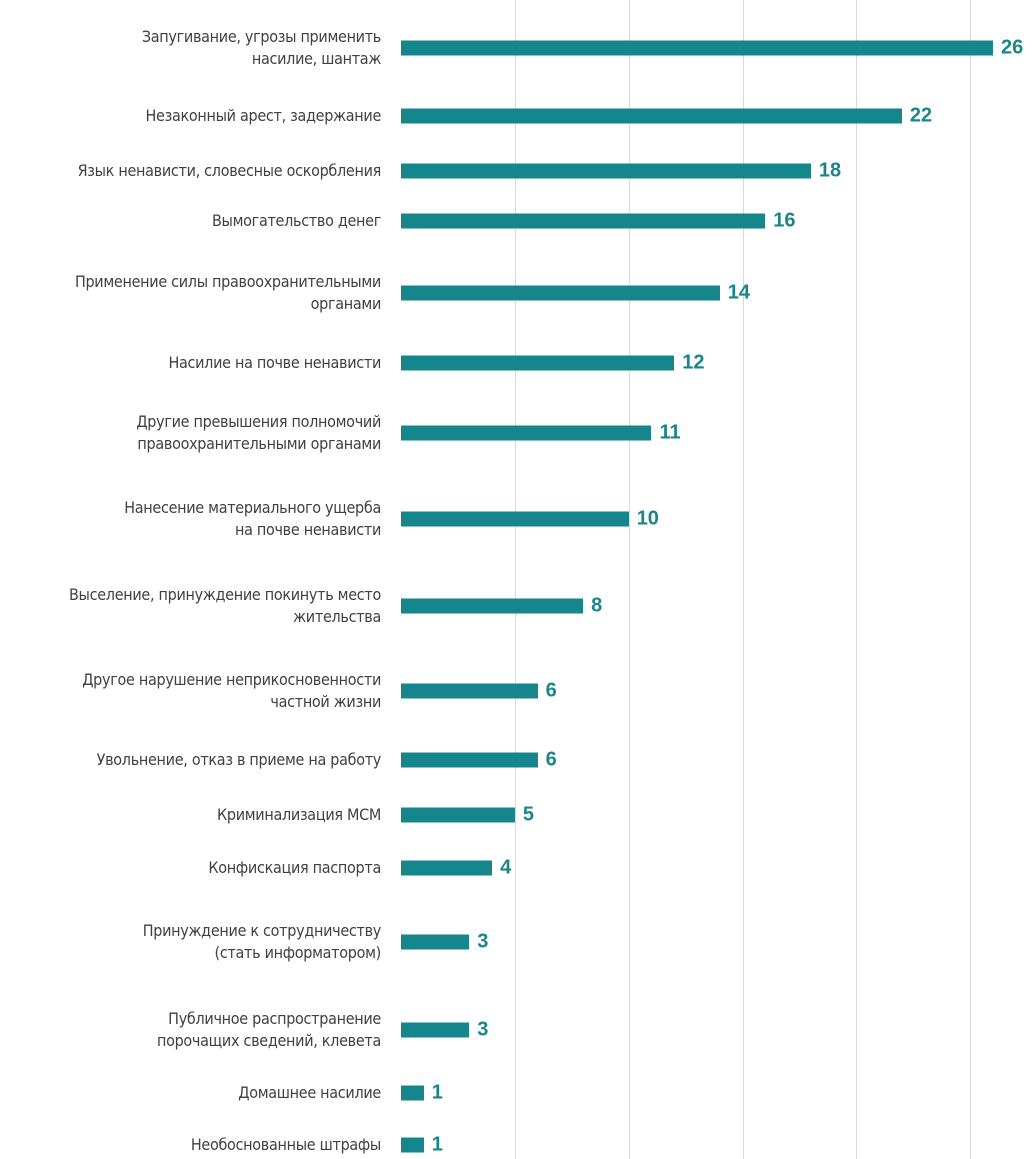 The image size is (1035, 1159). I want to click on category-label: Насилие на почве ненависти, so click(274, 362).